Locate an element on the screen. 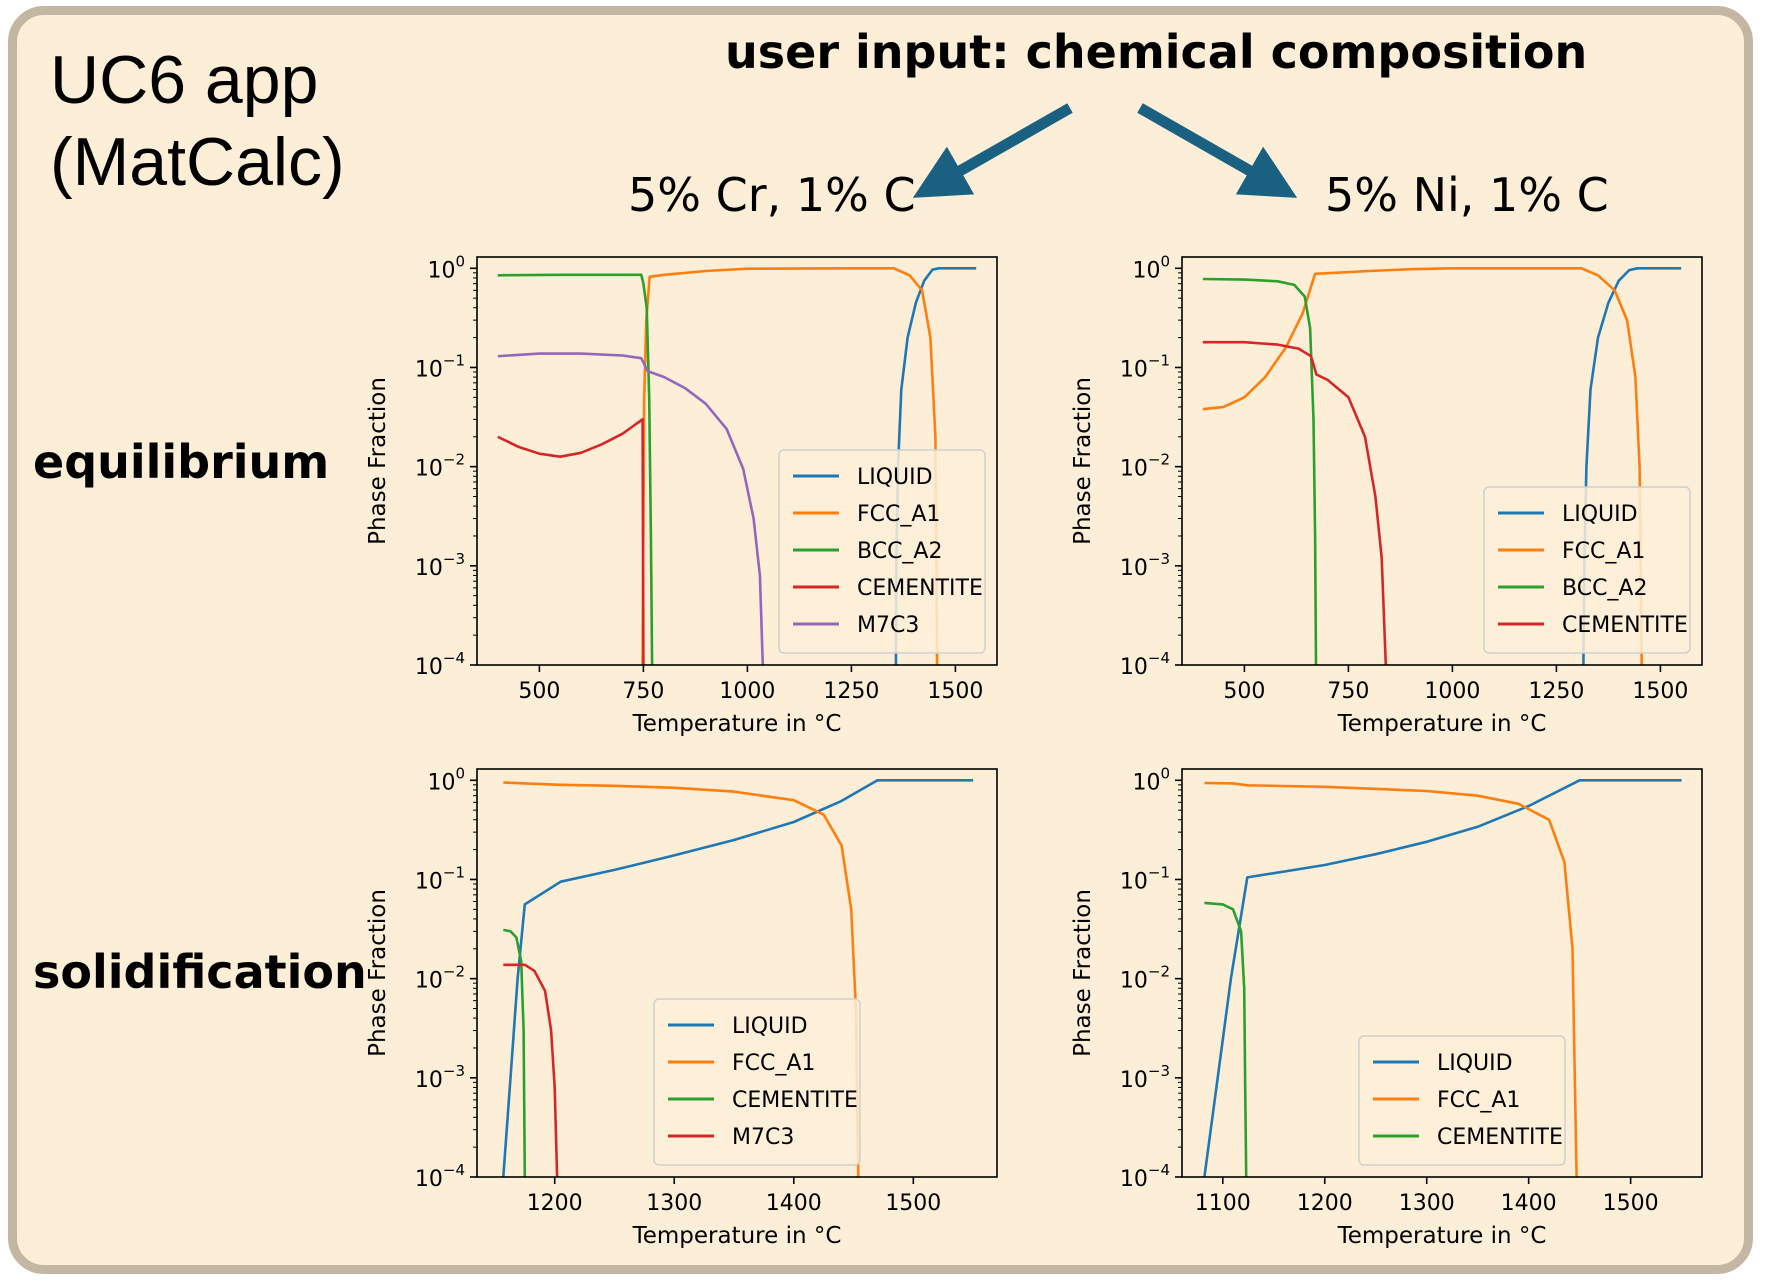  chart-0-legend-label: FCC_A1 is located at coordinates (898, 514).